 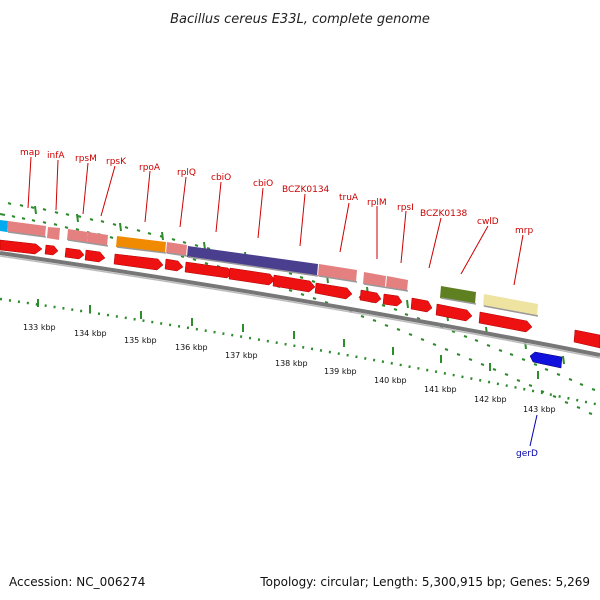 What do you see at coordinates (150, 168) in the screenshot?
I see `gene-label-4: rpoA` at bounding box center [150, 168].